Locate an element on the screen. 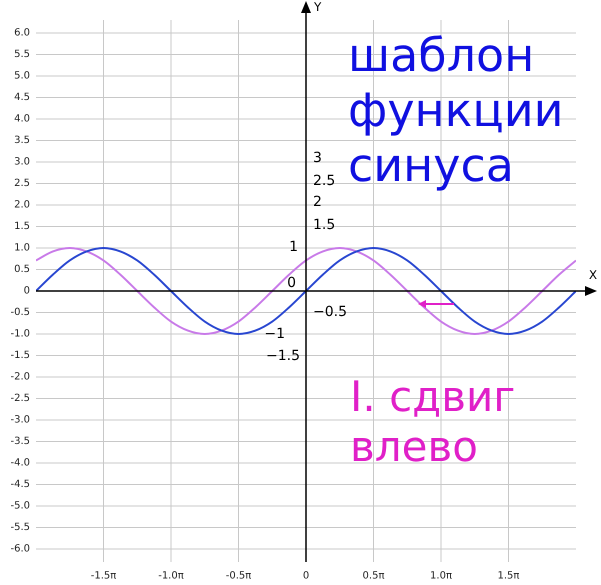  x-tick-label: 0 is located at coordinates (306, 576).